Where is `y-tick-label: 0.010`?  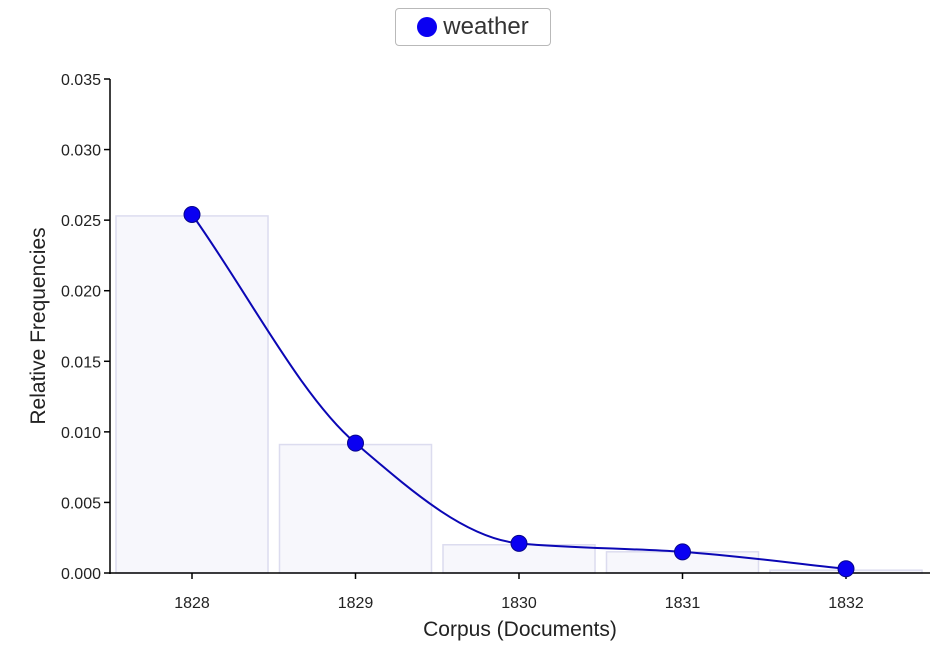 y-tick-label: 0.010 is located at coordinates (81, 433).